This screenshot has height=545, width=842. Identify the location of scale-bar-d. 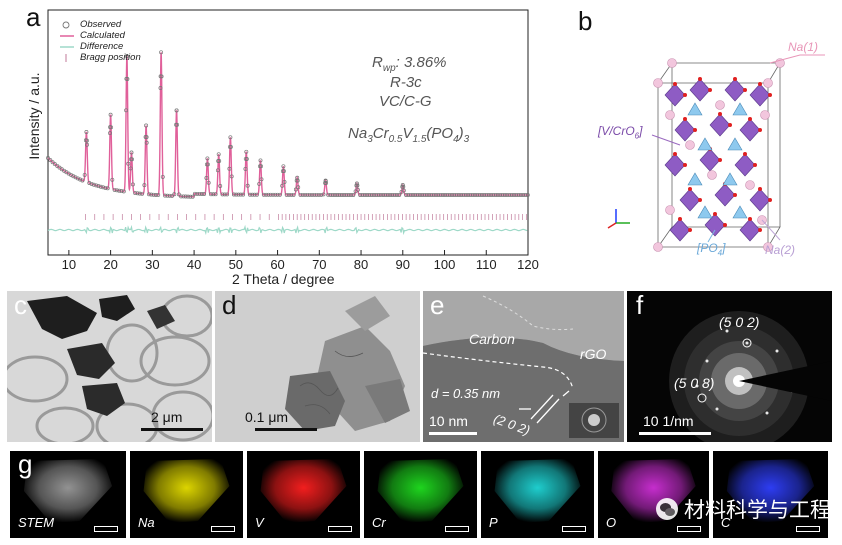
(286, 429).